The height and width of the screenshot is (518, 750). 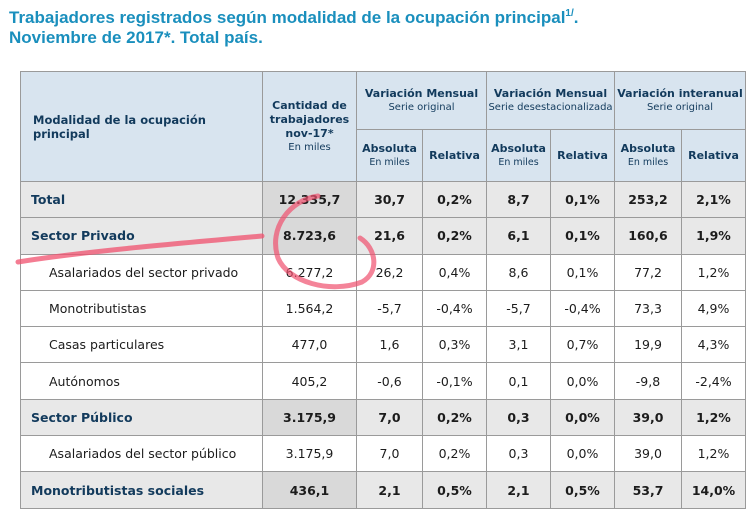 What do you see at coordinates (389, 490) in the screenshot?
I see `cell-mensual-absoluta: 2,1` at bounding box center [389, 490].